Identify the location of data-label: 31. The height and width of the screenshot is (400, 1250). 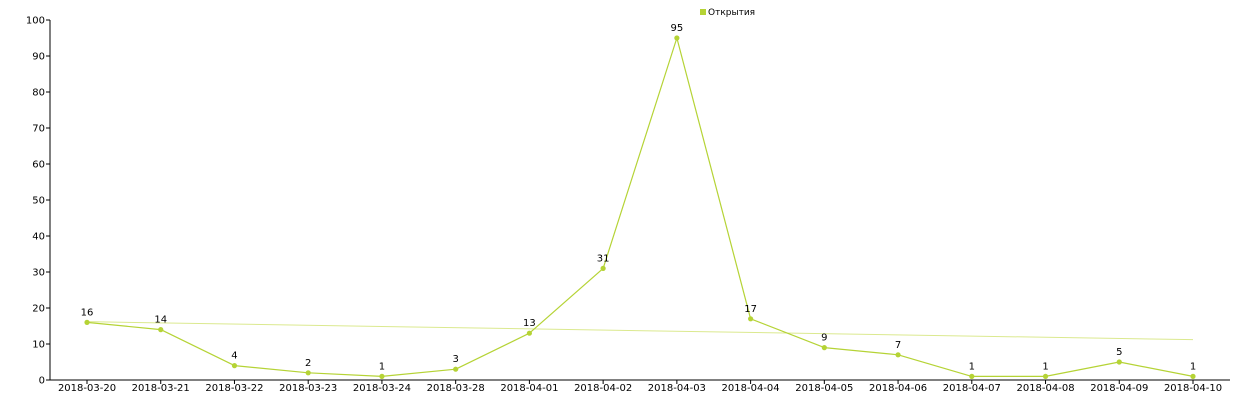
(603, 258).